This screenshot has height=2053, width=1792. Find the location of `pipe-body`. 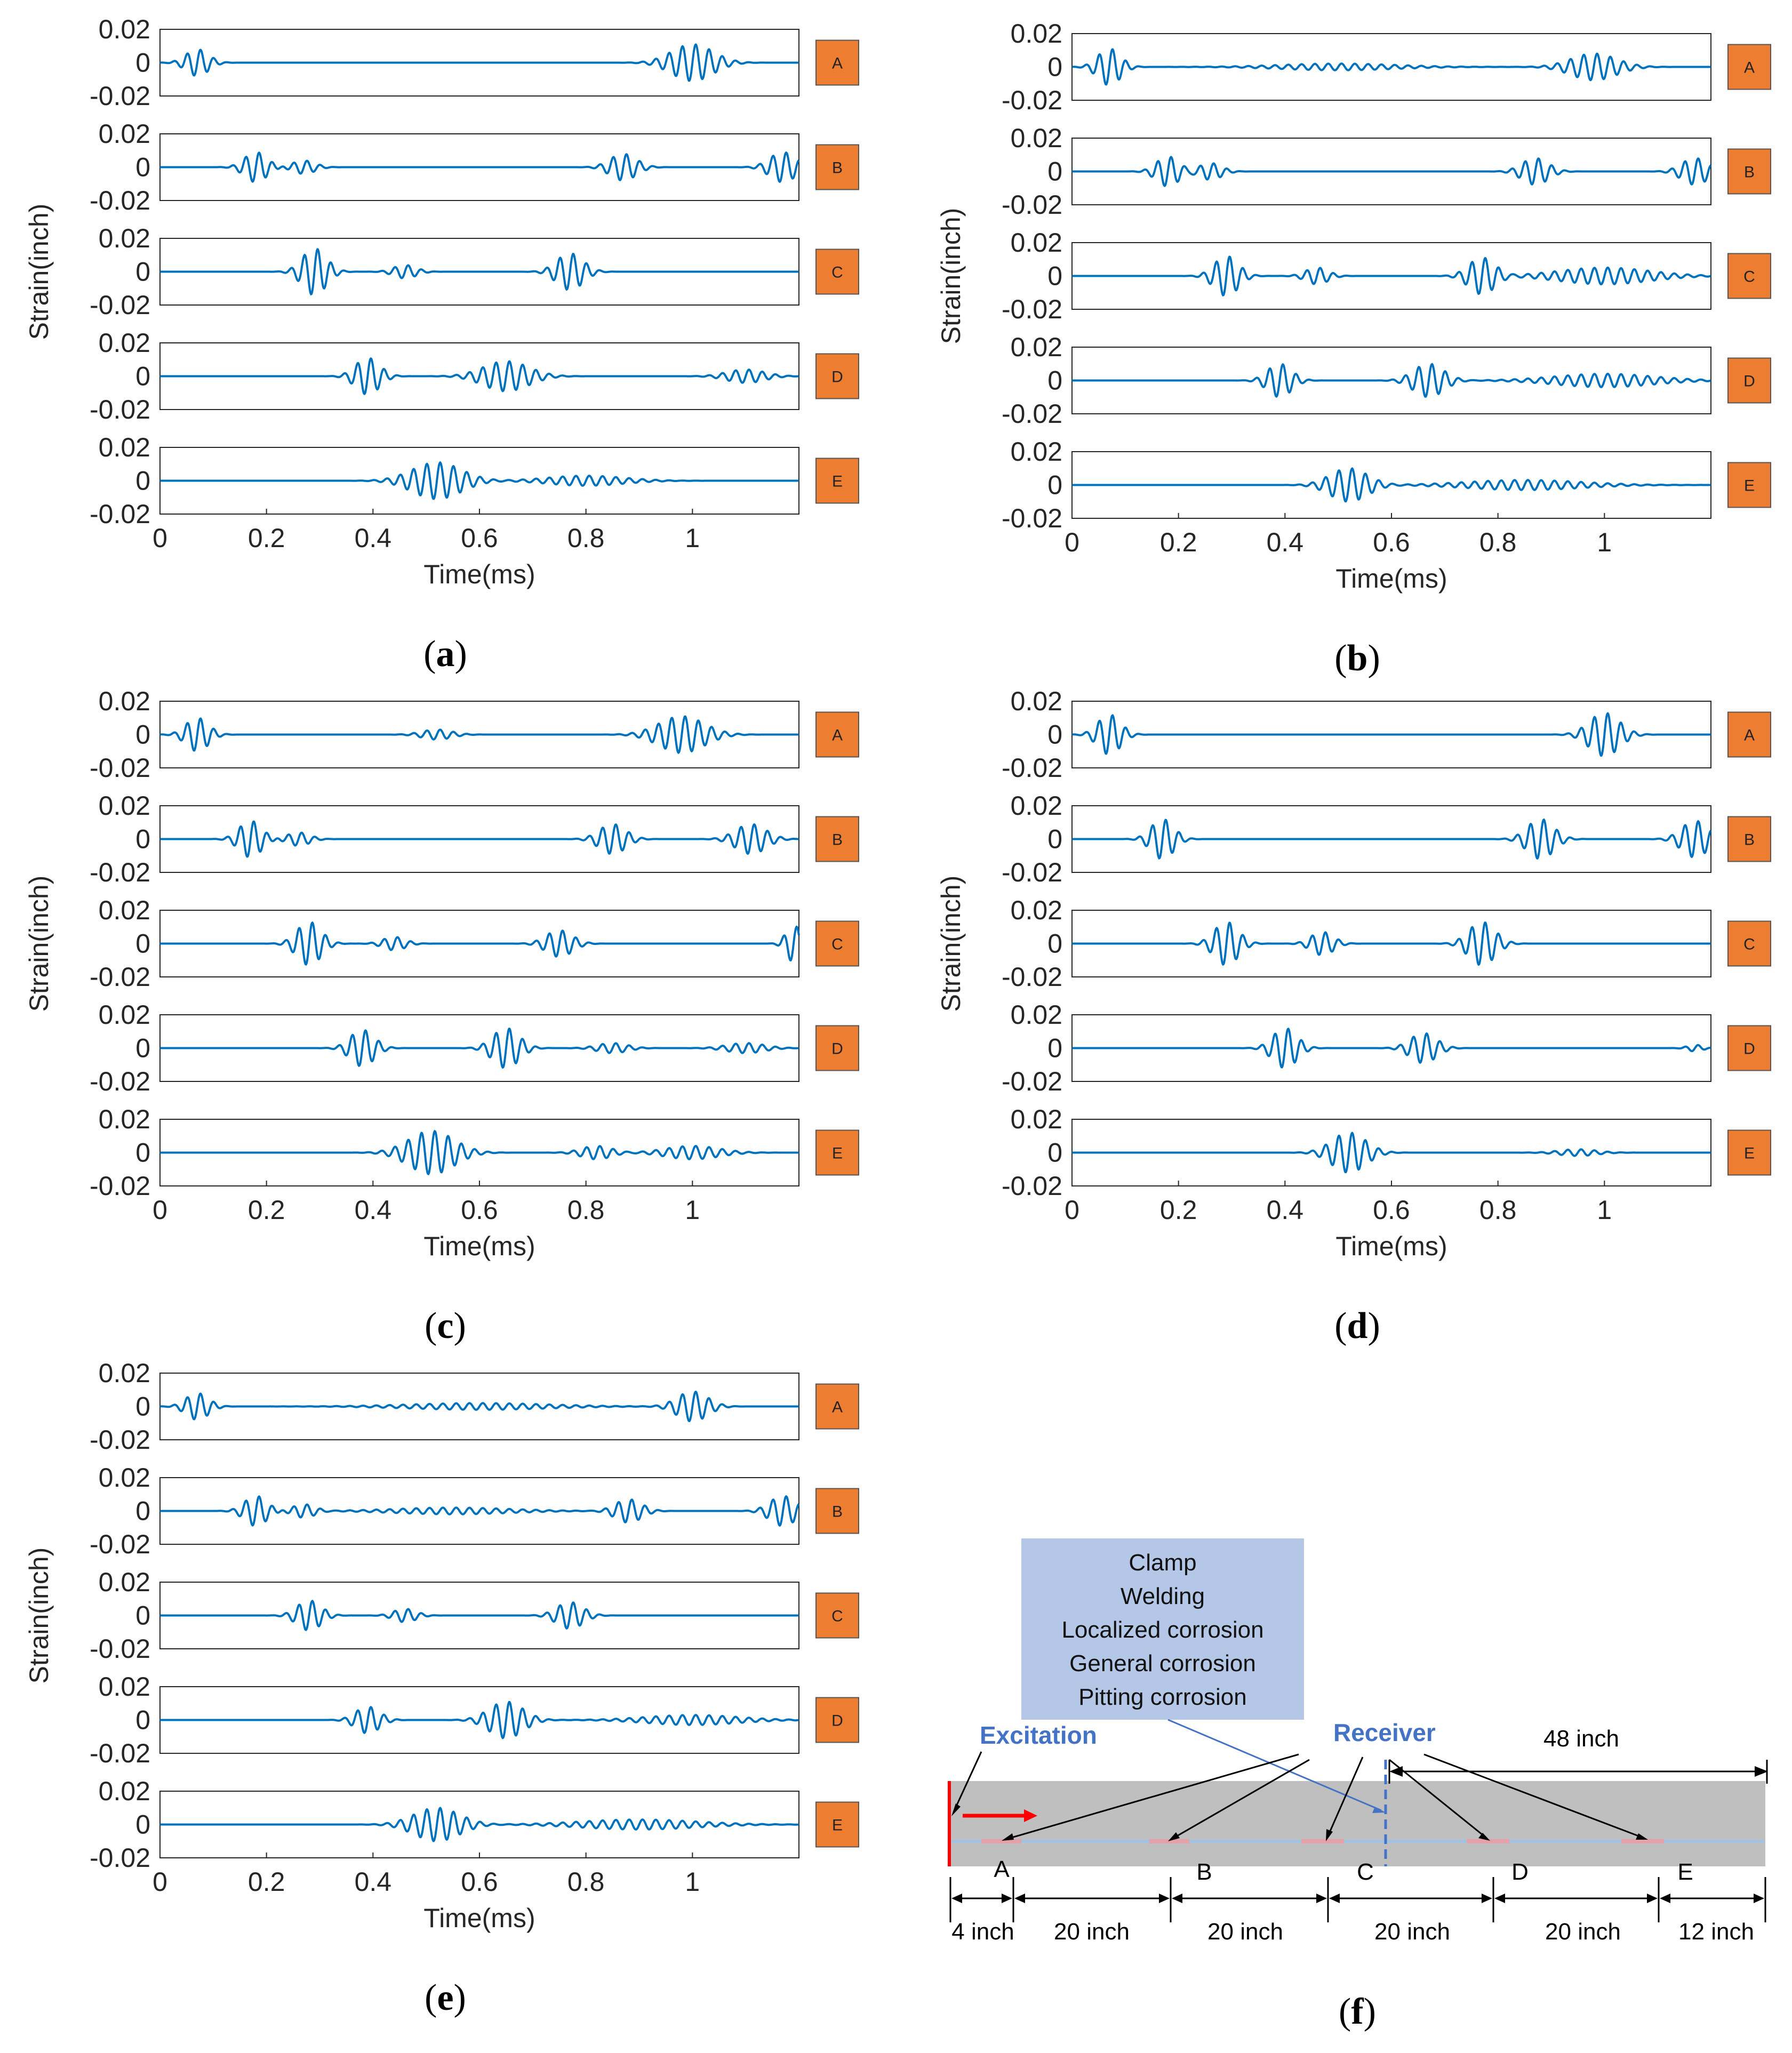

pipe-body is located at coordinates (1357, 1824).